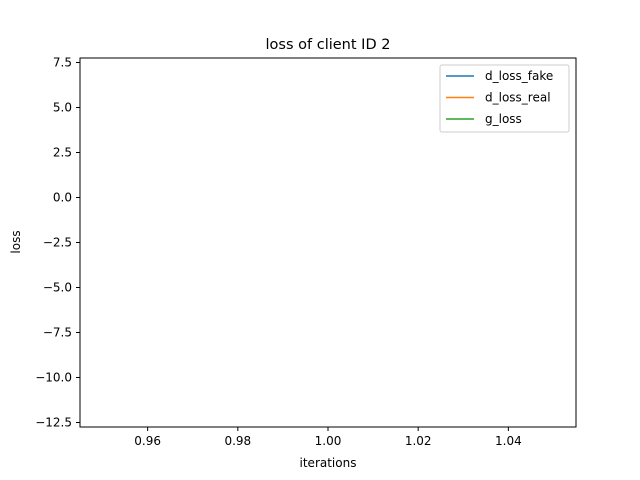 The width and height of the screenshot is (640, 480). I want to click on legend-box, so click(504, 98).